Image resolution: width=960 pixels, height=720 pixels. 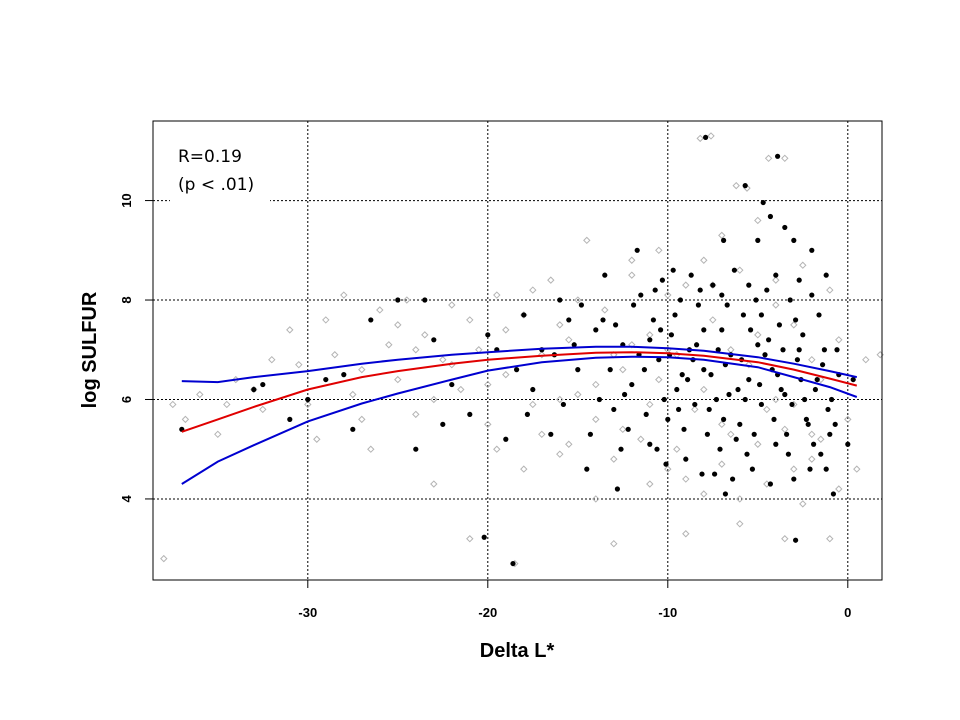 What do you see at coordinates (210, 157) in the screenshot?
I see `annotation-r: R=0.19` at bounding box center [210, 157].